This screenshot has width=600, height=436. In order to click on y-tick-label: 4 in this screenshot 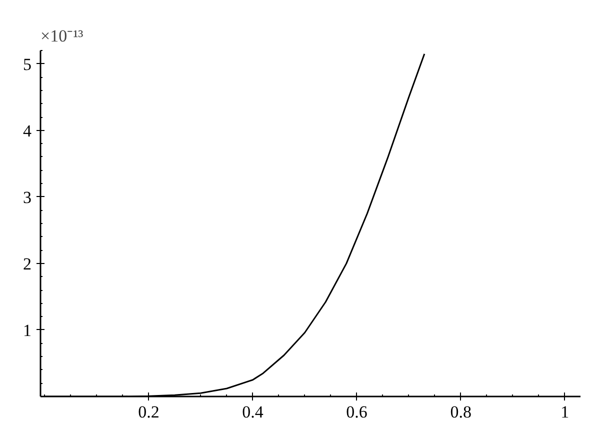, I will do `click(27, 130)`.